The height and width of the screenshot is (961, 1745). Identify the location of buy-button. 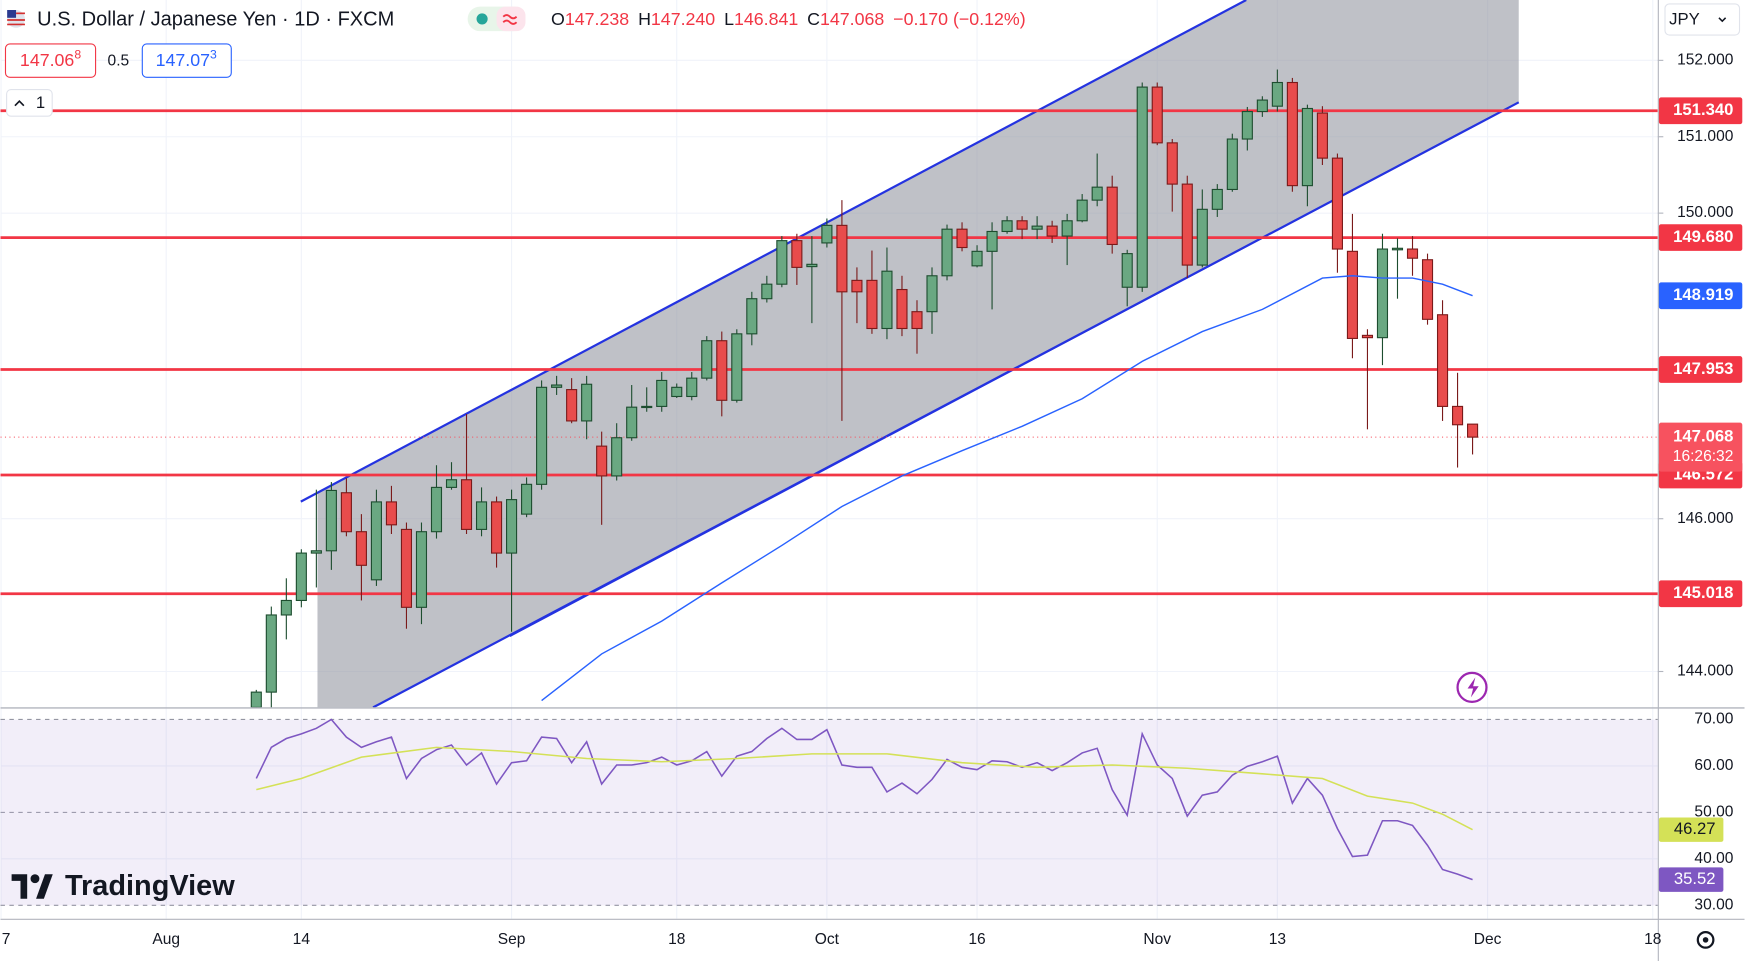
(186, 60).